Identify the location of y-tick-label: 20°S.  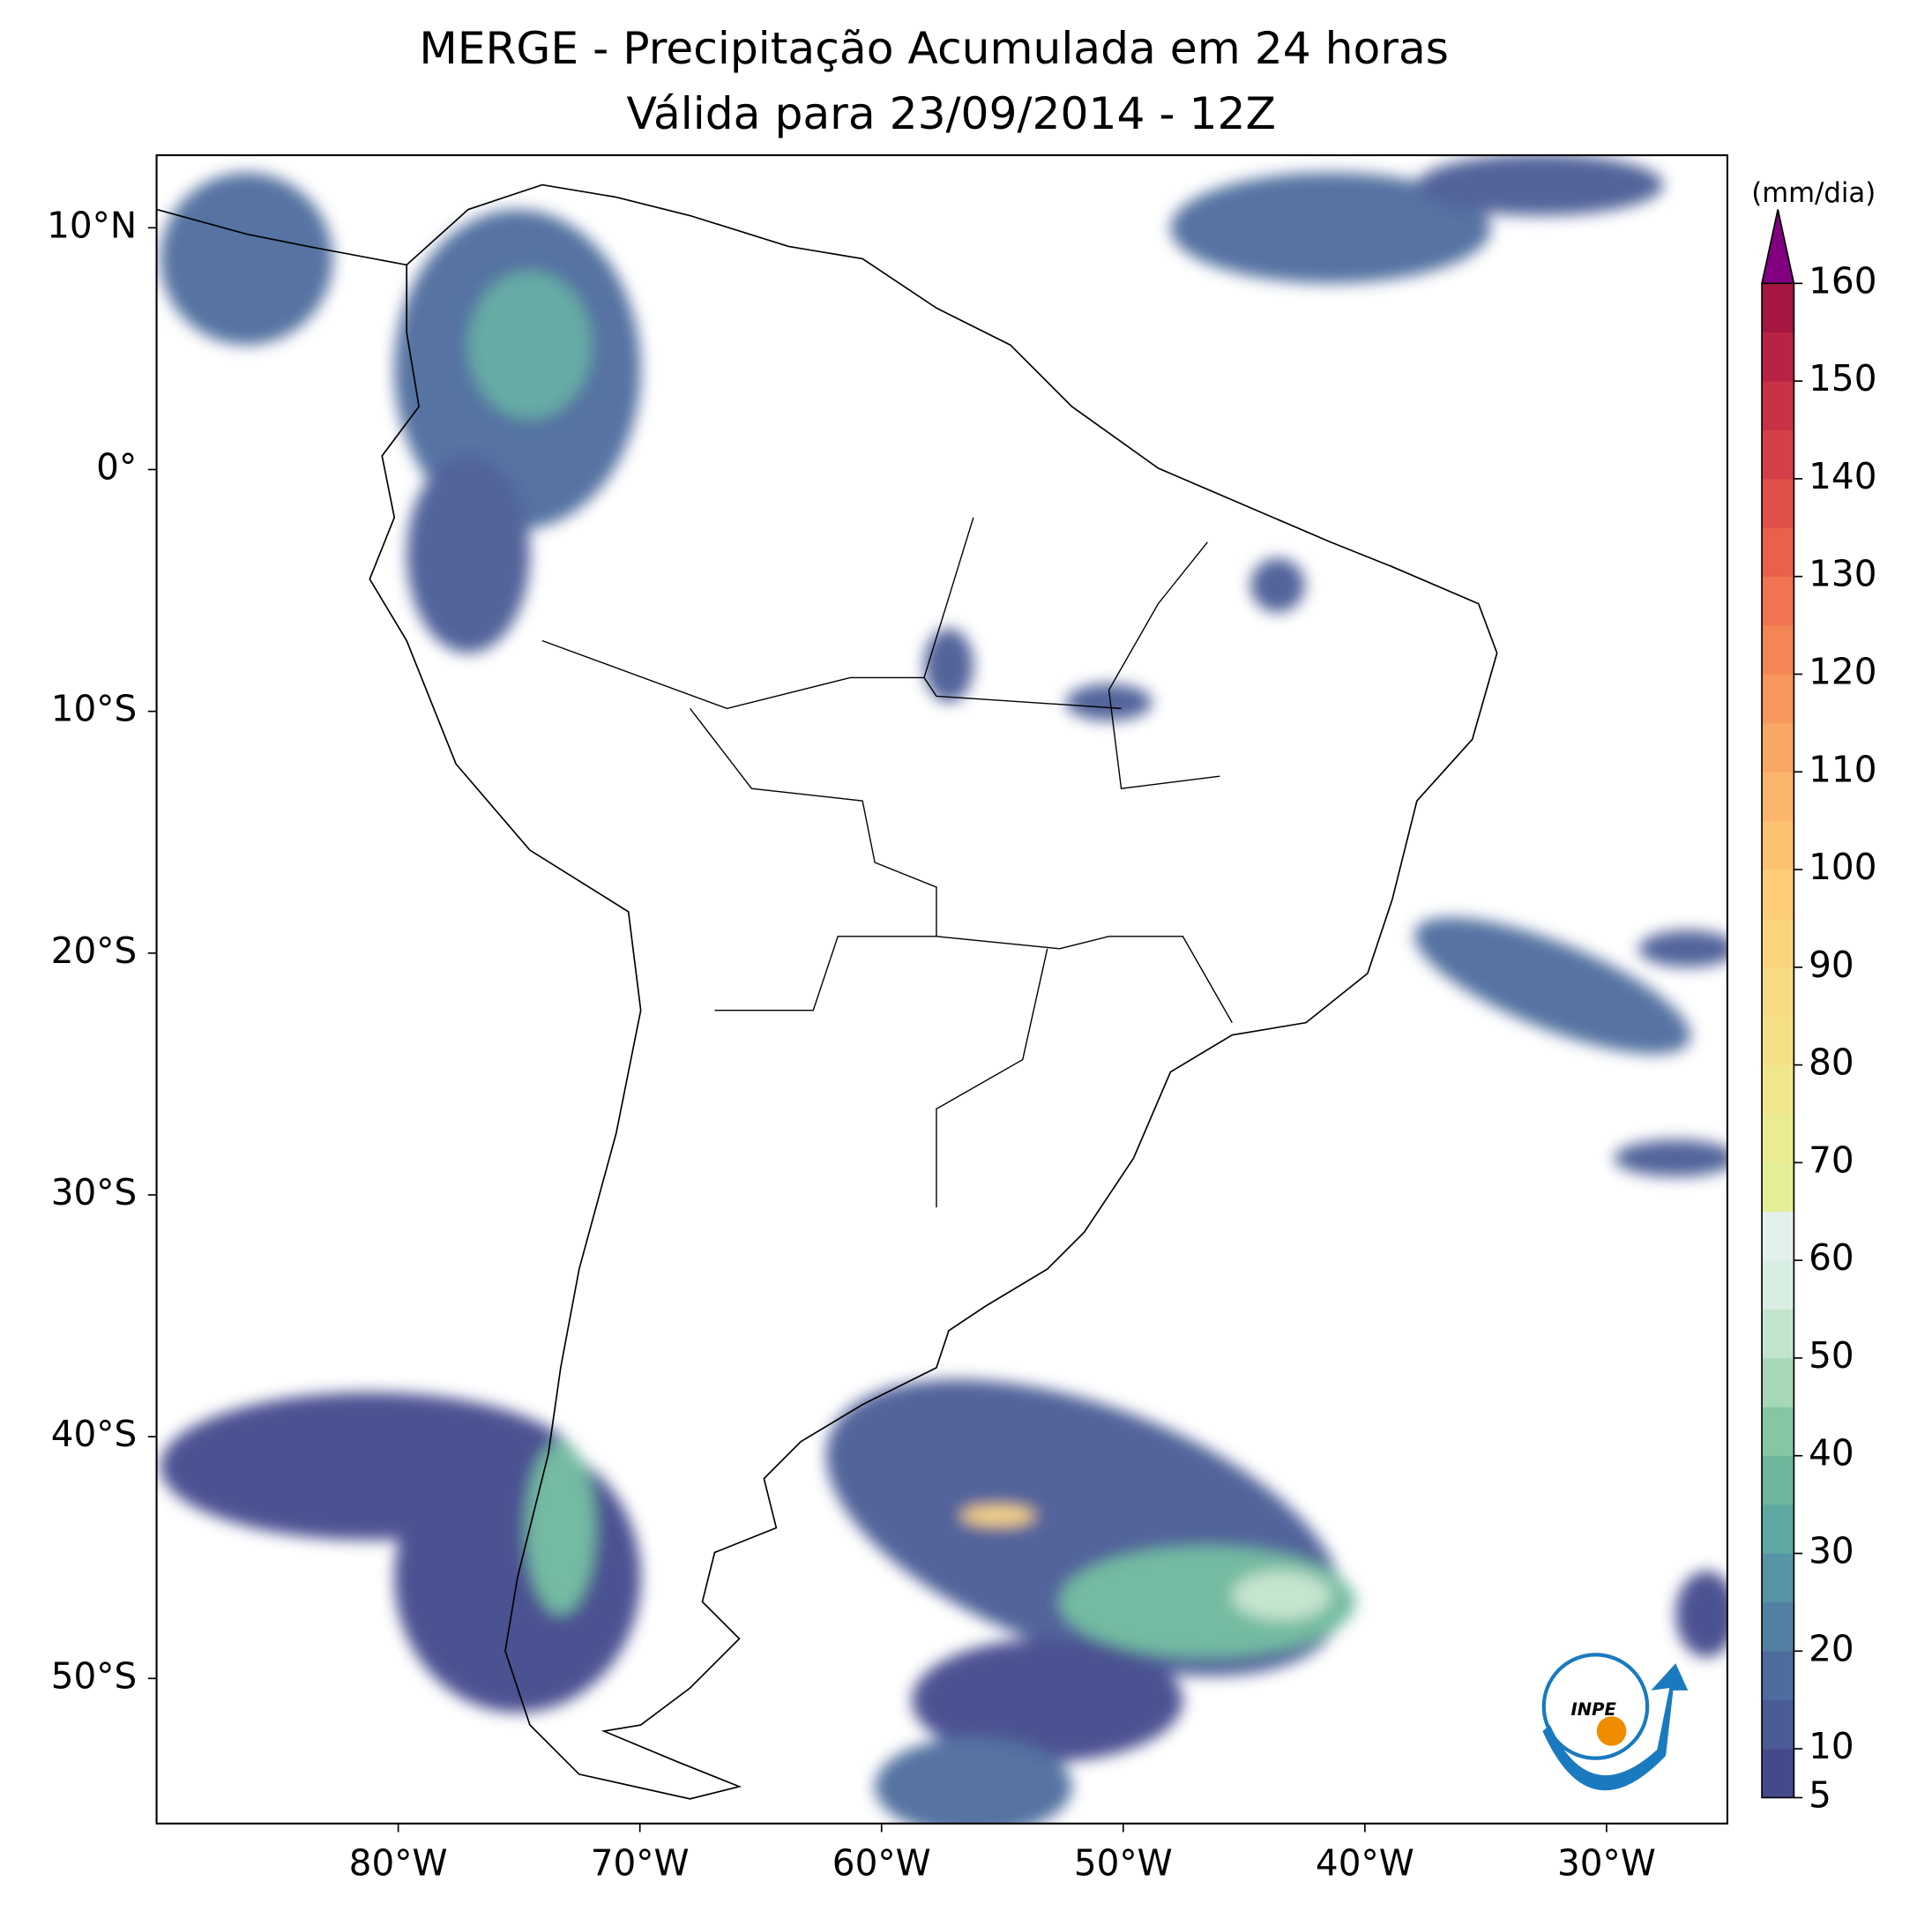
(94, 951).